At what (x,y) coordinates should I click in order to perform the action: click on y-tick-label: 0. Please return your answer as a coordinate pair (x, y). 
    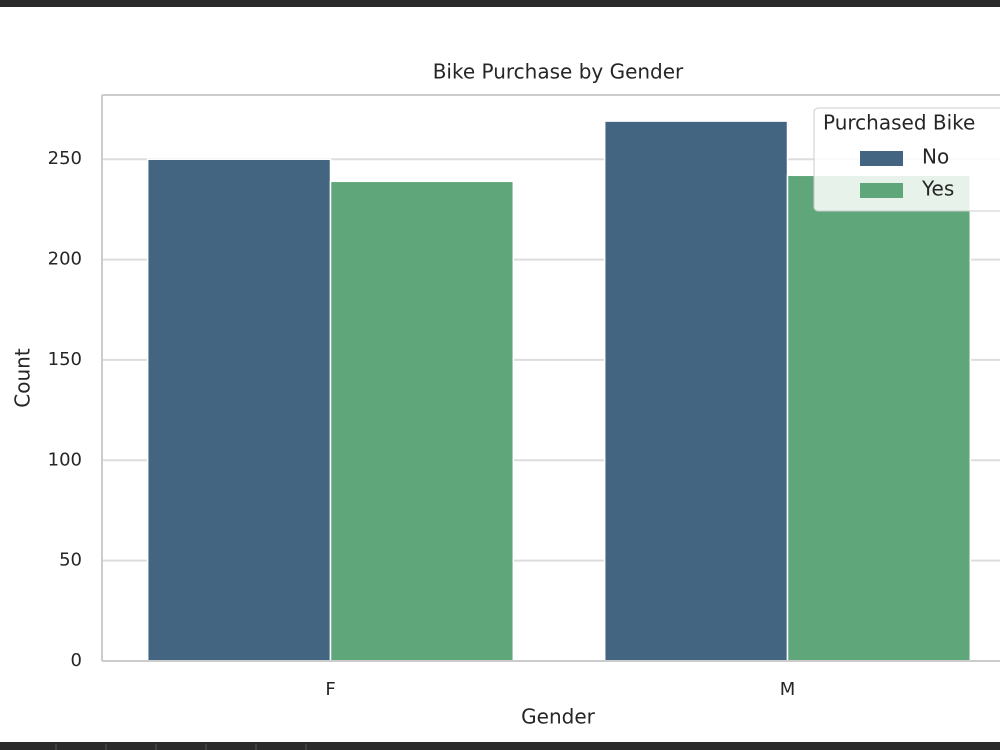
    Looking at the image, I should click on (76, 660).